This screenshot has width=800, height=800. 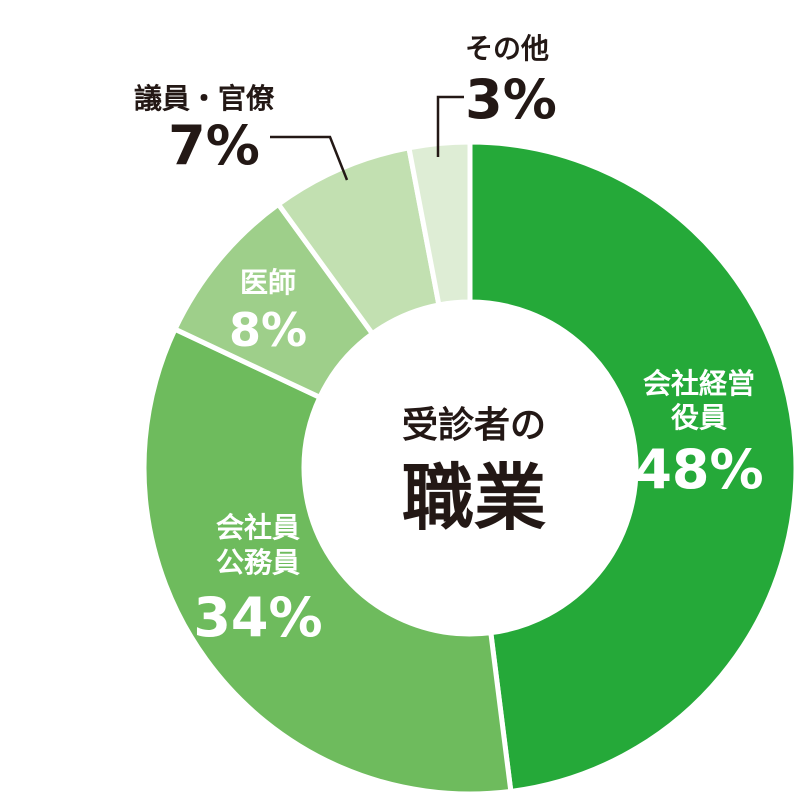 What do you see at coordinates (474, 498) in the screenshot?
I see `center-title-line2: 職業` at bounding box center [474, 498].